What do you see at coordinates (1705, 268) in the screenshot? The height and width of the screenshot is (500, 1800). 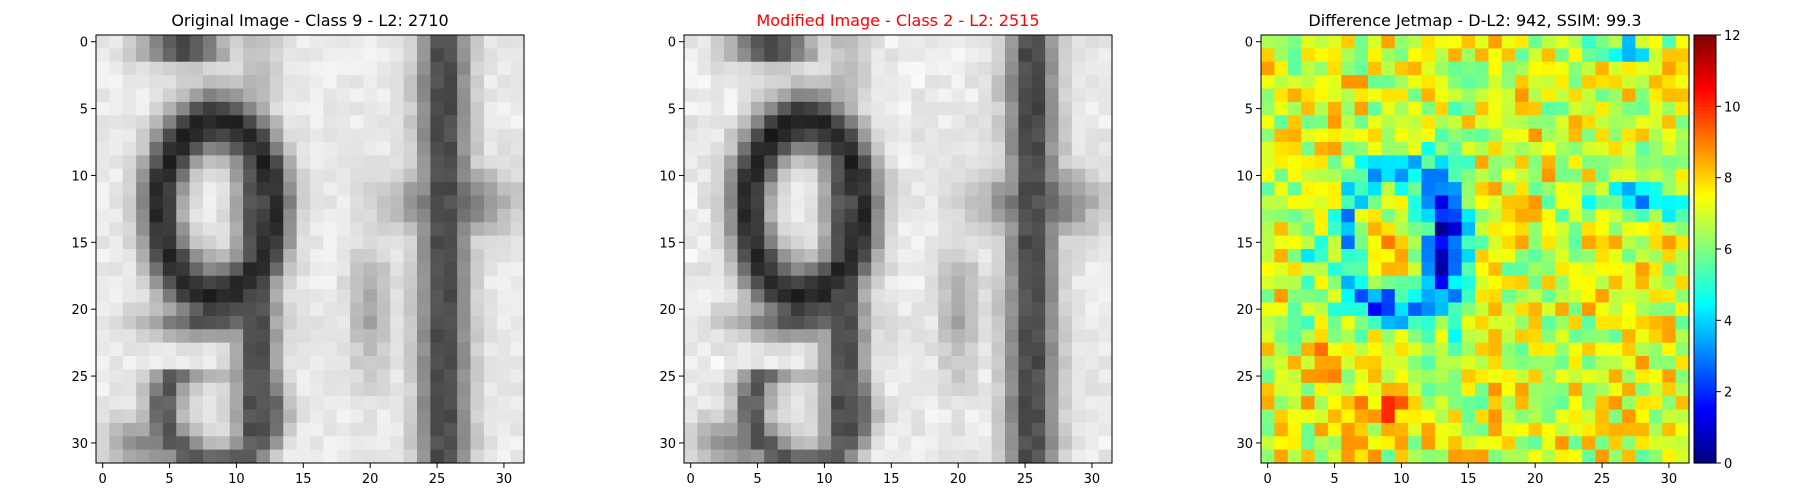 I see `colorbar-segment` at bounding box center [1705, 268].